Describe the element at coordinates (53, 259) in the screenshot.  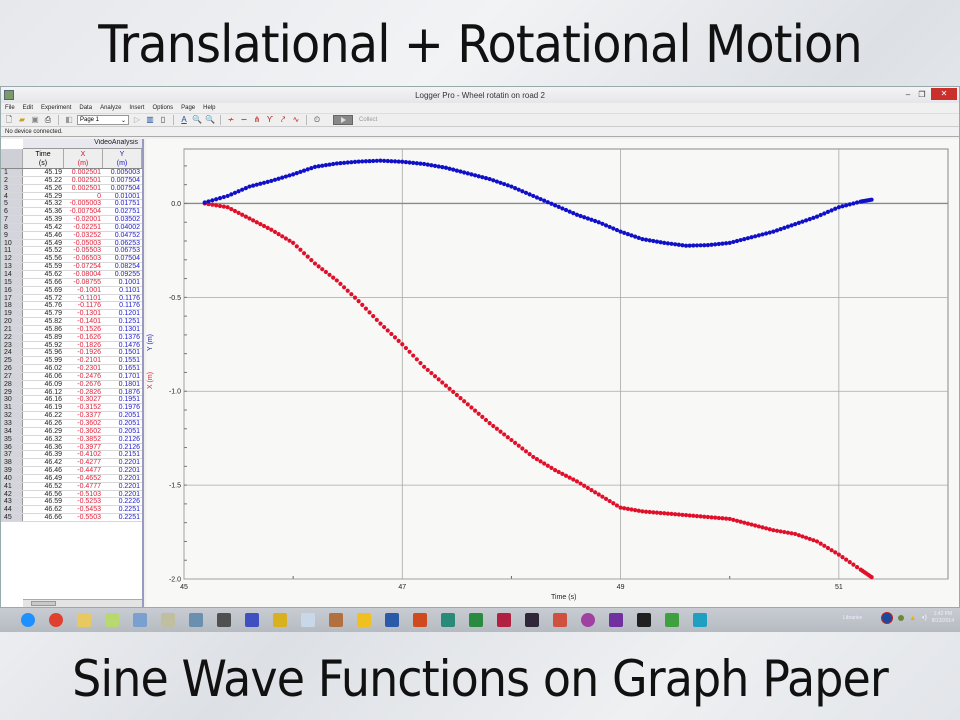
I see `time-cell: 45.56` at that location.